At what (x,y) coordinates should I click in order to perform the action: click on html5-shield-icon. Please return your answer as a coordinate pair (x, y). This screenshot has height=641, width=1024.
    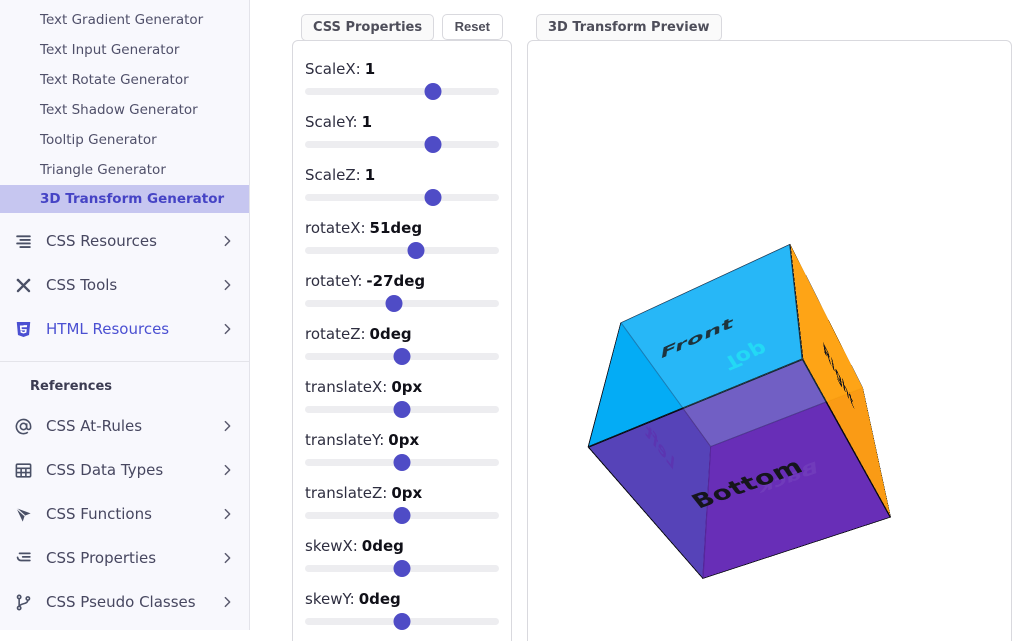
    Looking at the image, I should click on (23, 329).